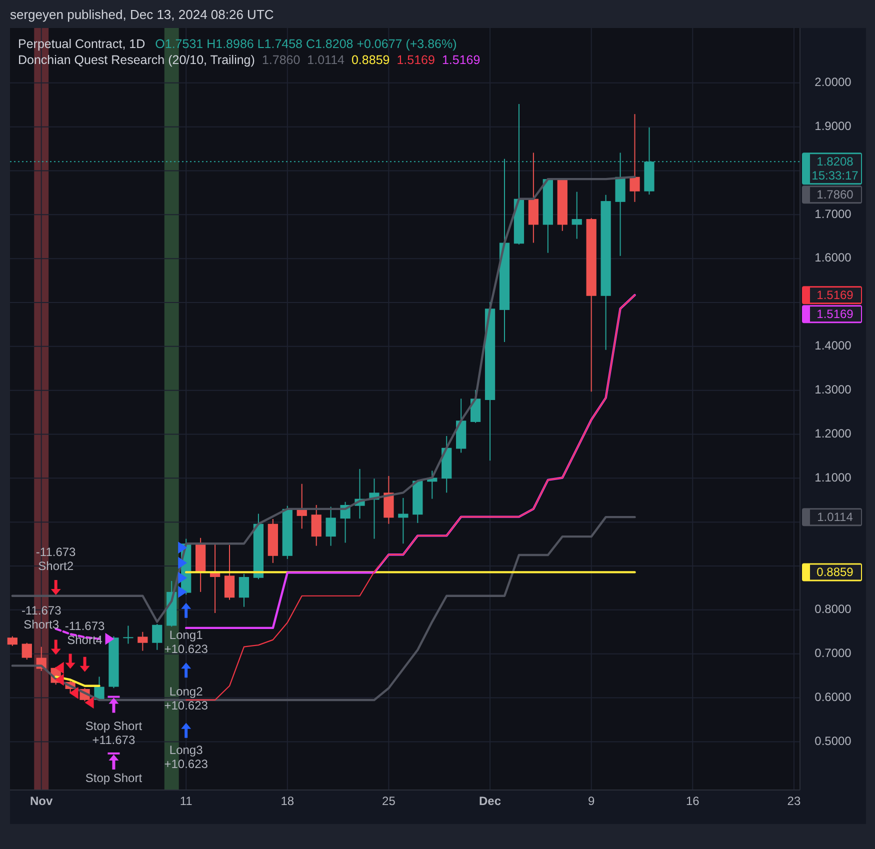  Describe the element at coordinates (794, 801) in the screenshot. I see `x-tick-label: 23` at that location.